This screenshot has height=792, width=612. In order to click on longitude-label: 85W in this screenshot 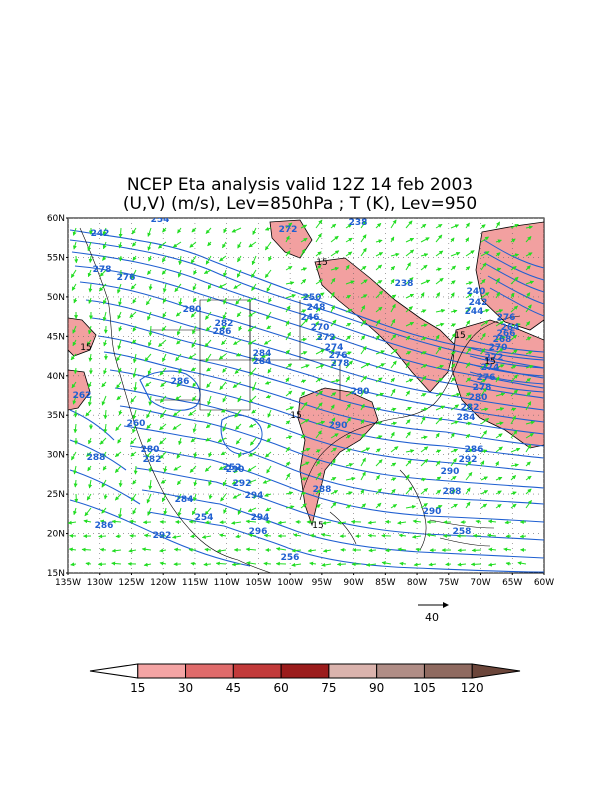, I will do `click(385, 583)`.